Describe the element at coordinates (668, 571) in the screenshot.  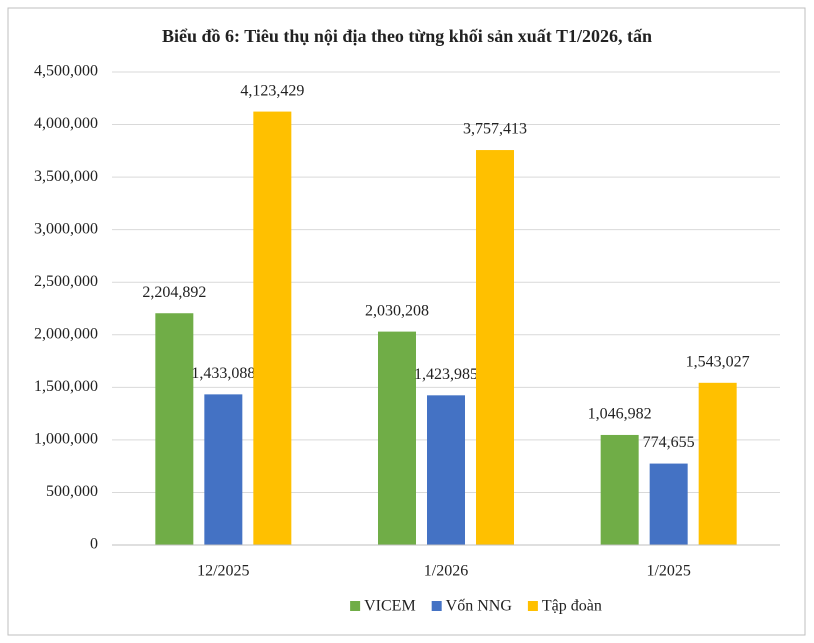
I see `x-tick-label: 1/2025` at that location.